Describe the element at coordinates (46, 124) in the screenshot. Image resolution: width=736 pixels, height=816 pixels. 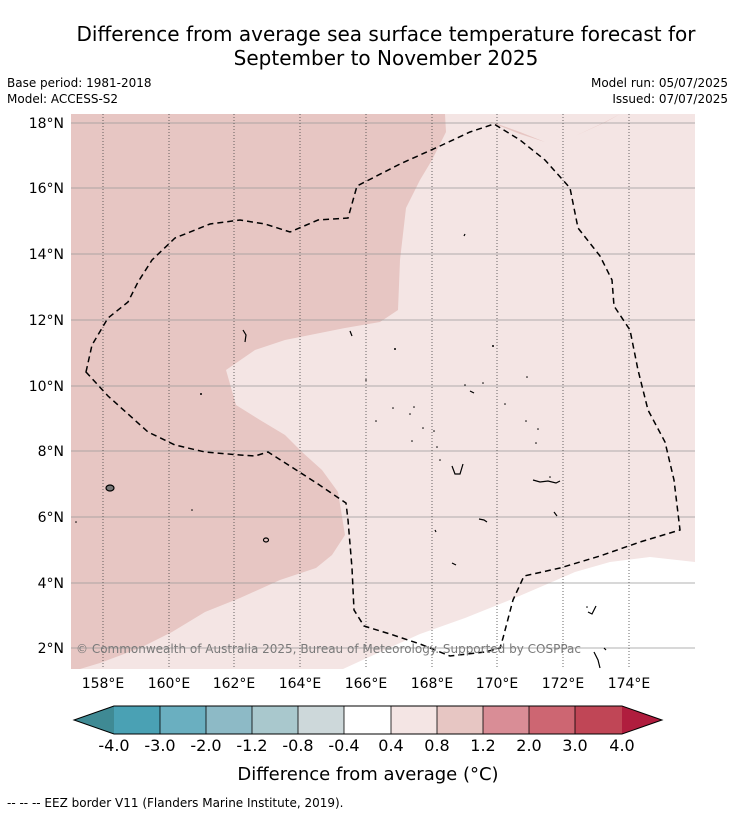
I see `lat-label-18: 18°N` at that location.